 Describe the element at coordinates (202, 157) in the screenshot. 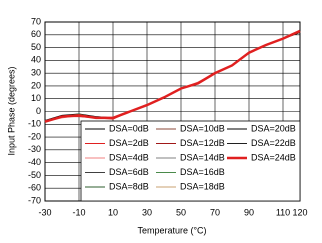

I see `legend-label: DSA=14dB` at that location.